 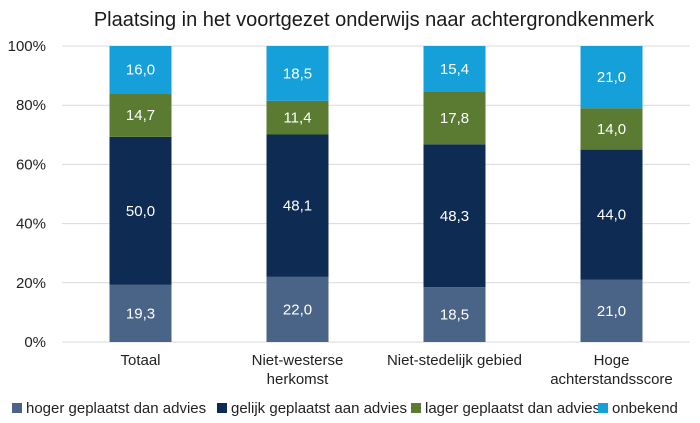 I want to click on data-label: 22,0, so click(x=297, y=309).